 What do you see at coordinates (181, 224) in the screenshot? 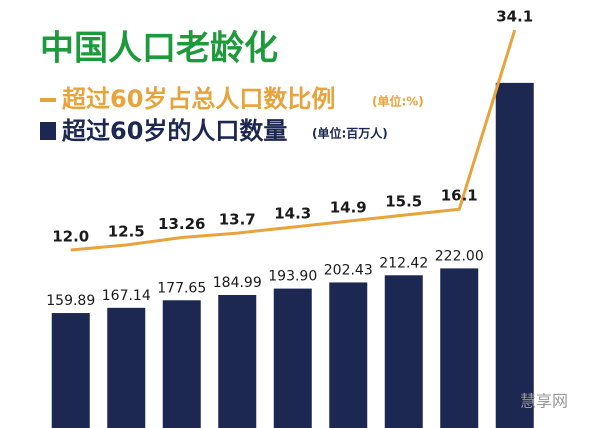
I see `line-value-label: 13.26` at bounding box center [181, 224].